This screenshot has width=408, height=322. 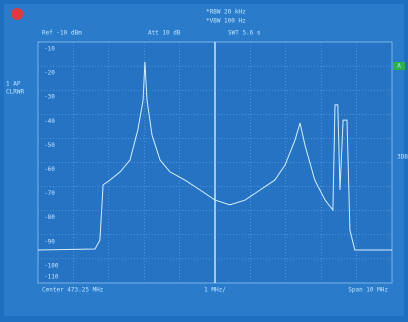 I want to click on annotation: A, so click(x=399, y=66).